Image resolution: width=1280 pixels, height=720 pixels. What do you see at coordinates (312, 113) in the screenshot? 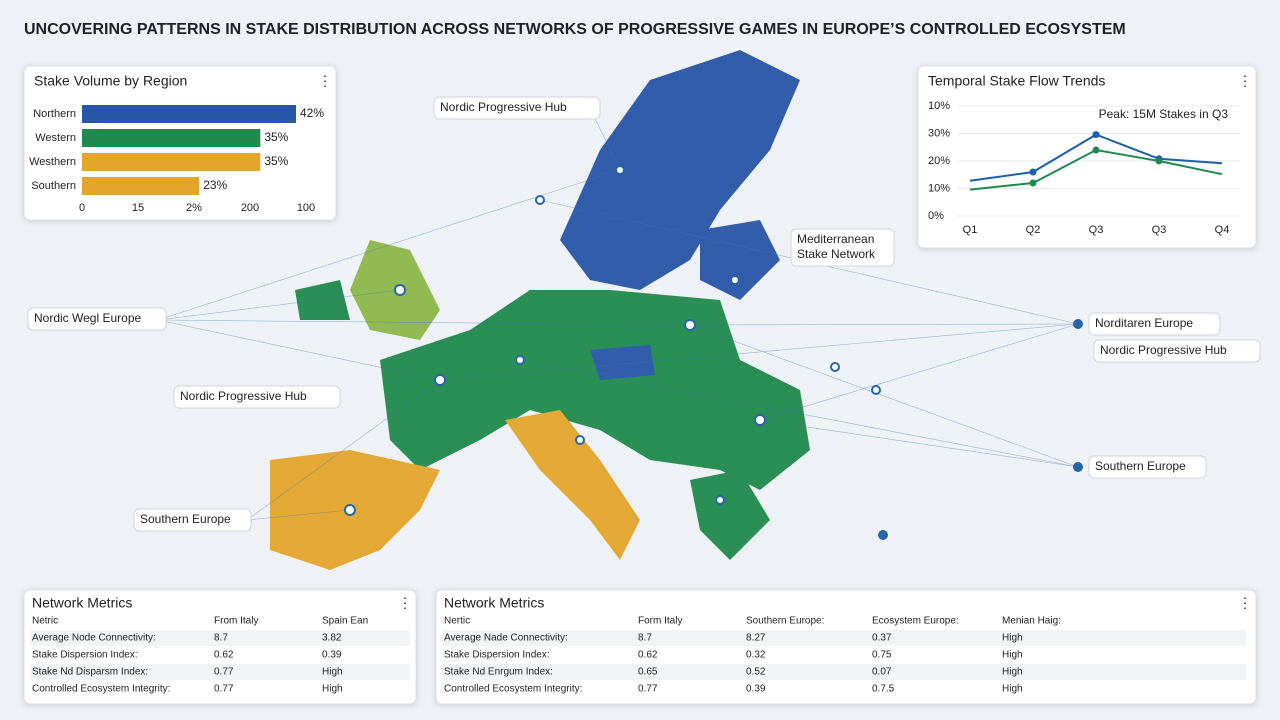
I see `value-label: 42%` at bounding box center [312, 113].